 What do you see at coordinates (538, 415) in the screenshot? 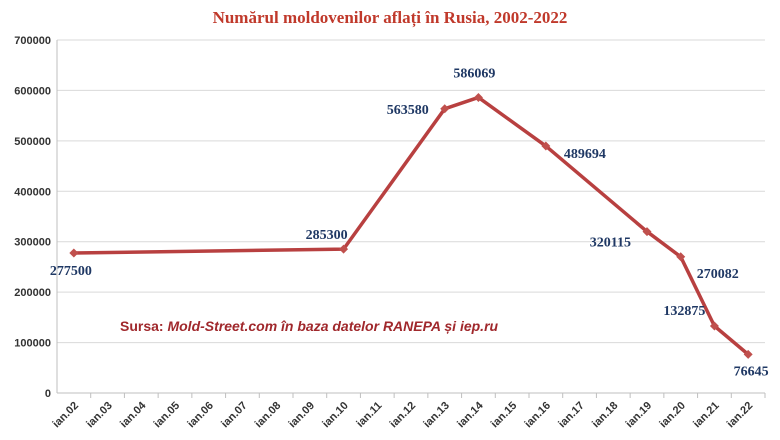
I see `x-tick-label: ian.16` at bounding box center [538, 415].